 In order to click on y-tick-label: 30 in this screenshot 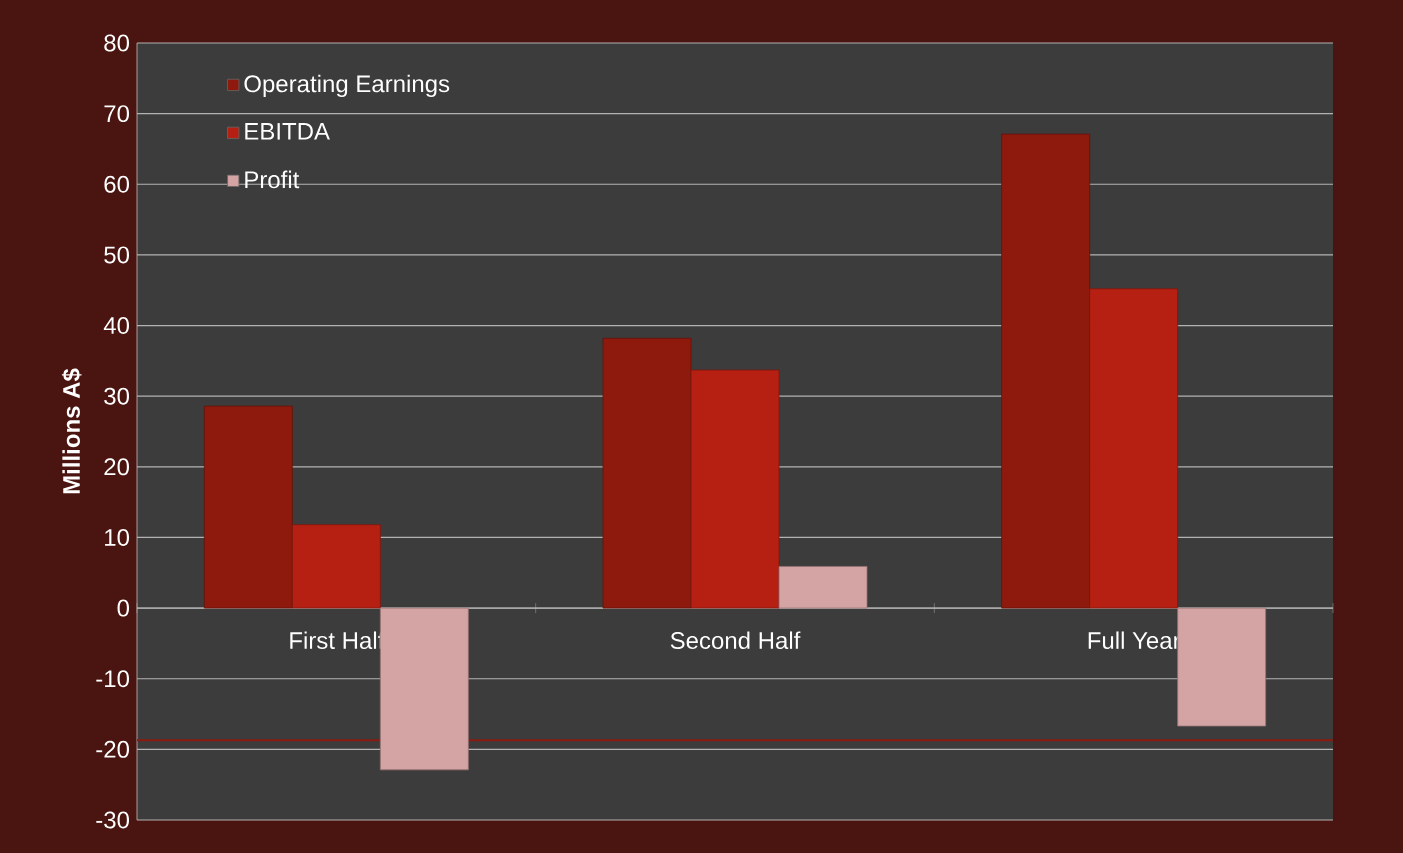, I will do `click(117, 396)`.